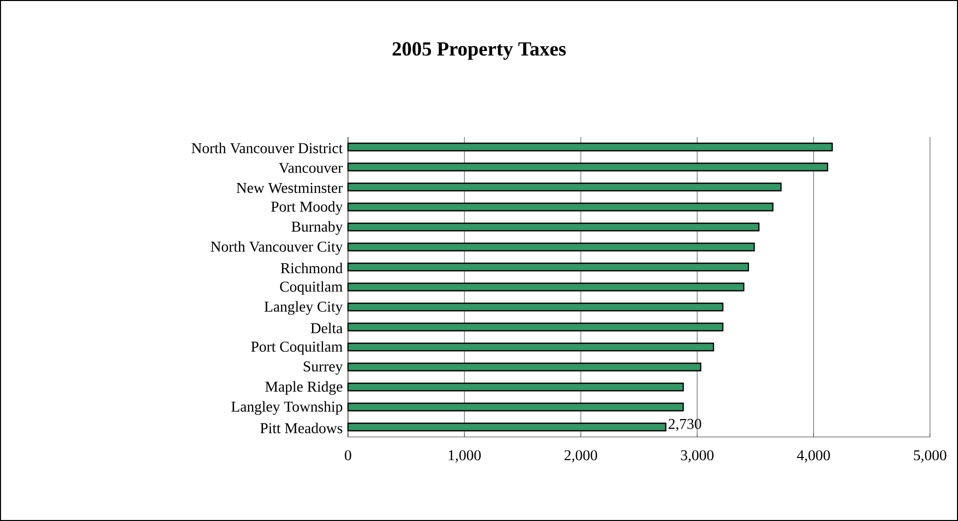 This screenshot has height=521, width=958. I want to click on data-label: 2,730, so click(685, 425).